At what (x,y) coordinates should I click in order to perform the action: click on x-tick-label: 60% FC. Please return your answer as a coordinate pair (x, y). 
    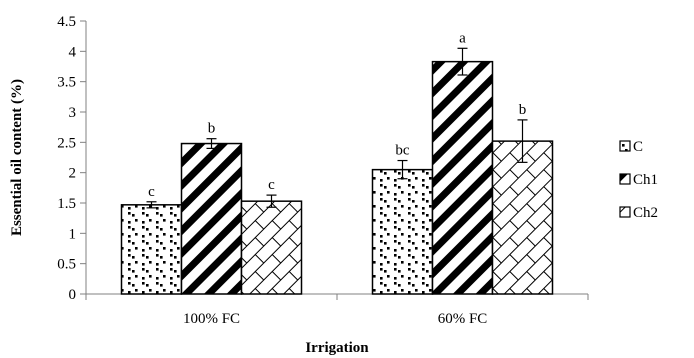
    Looking at the image, I should click on (463, 319).